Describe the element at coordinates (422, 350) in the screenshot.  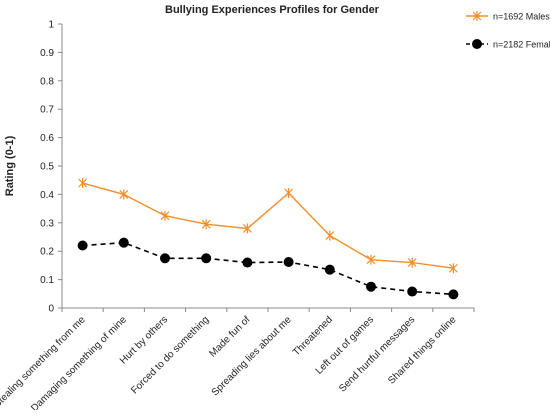
I see `x-tick-label: Shared things online` at that location.